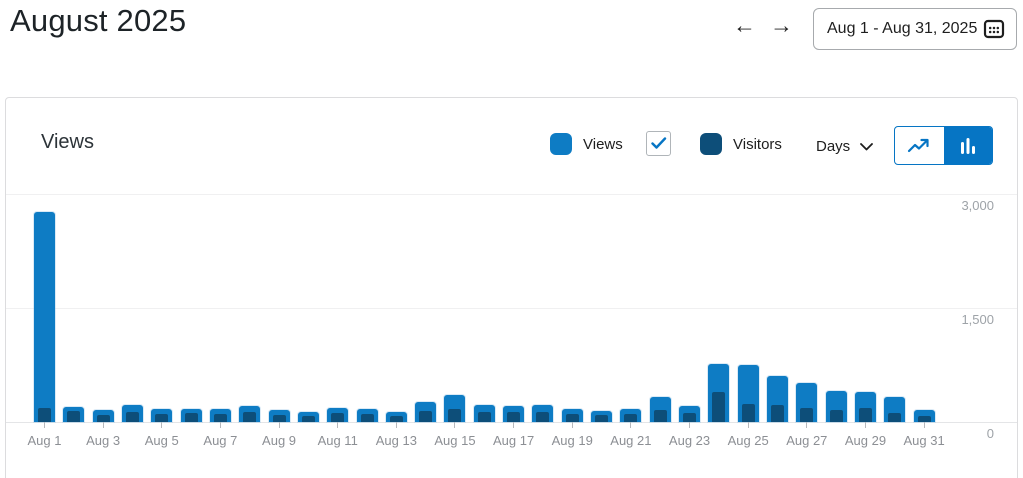 The image size is (1023, 478). I want to click on visitors-legend-swatch, so click(711, 144).